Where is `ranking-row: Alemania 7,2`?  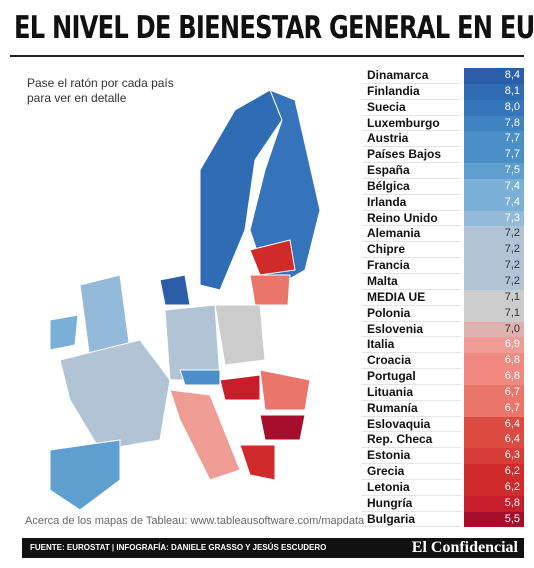
ranking-row: Alemania 7,2 is located at coordinates (443, 234).